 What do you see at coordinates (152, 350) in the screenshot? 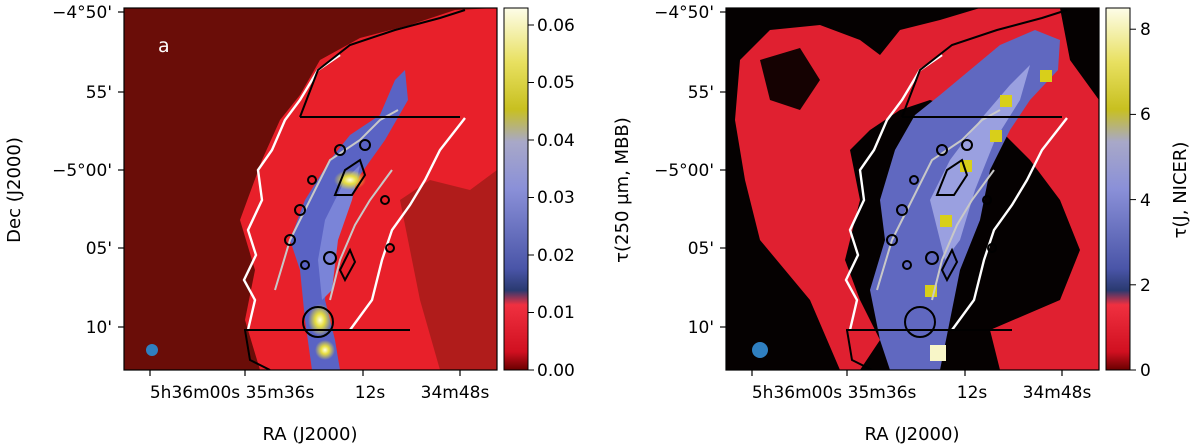
I see `map-a-beam` at bounding box center [152, 350].